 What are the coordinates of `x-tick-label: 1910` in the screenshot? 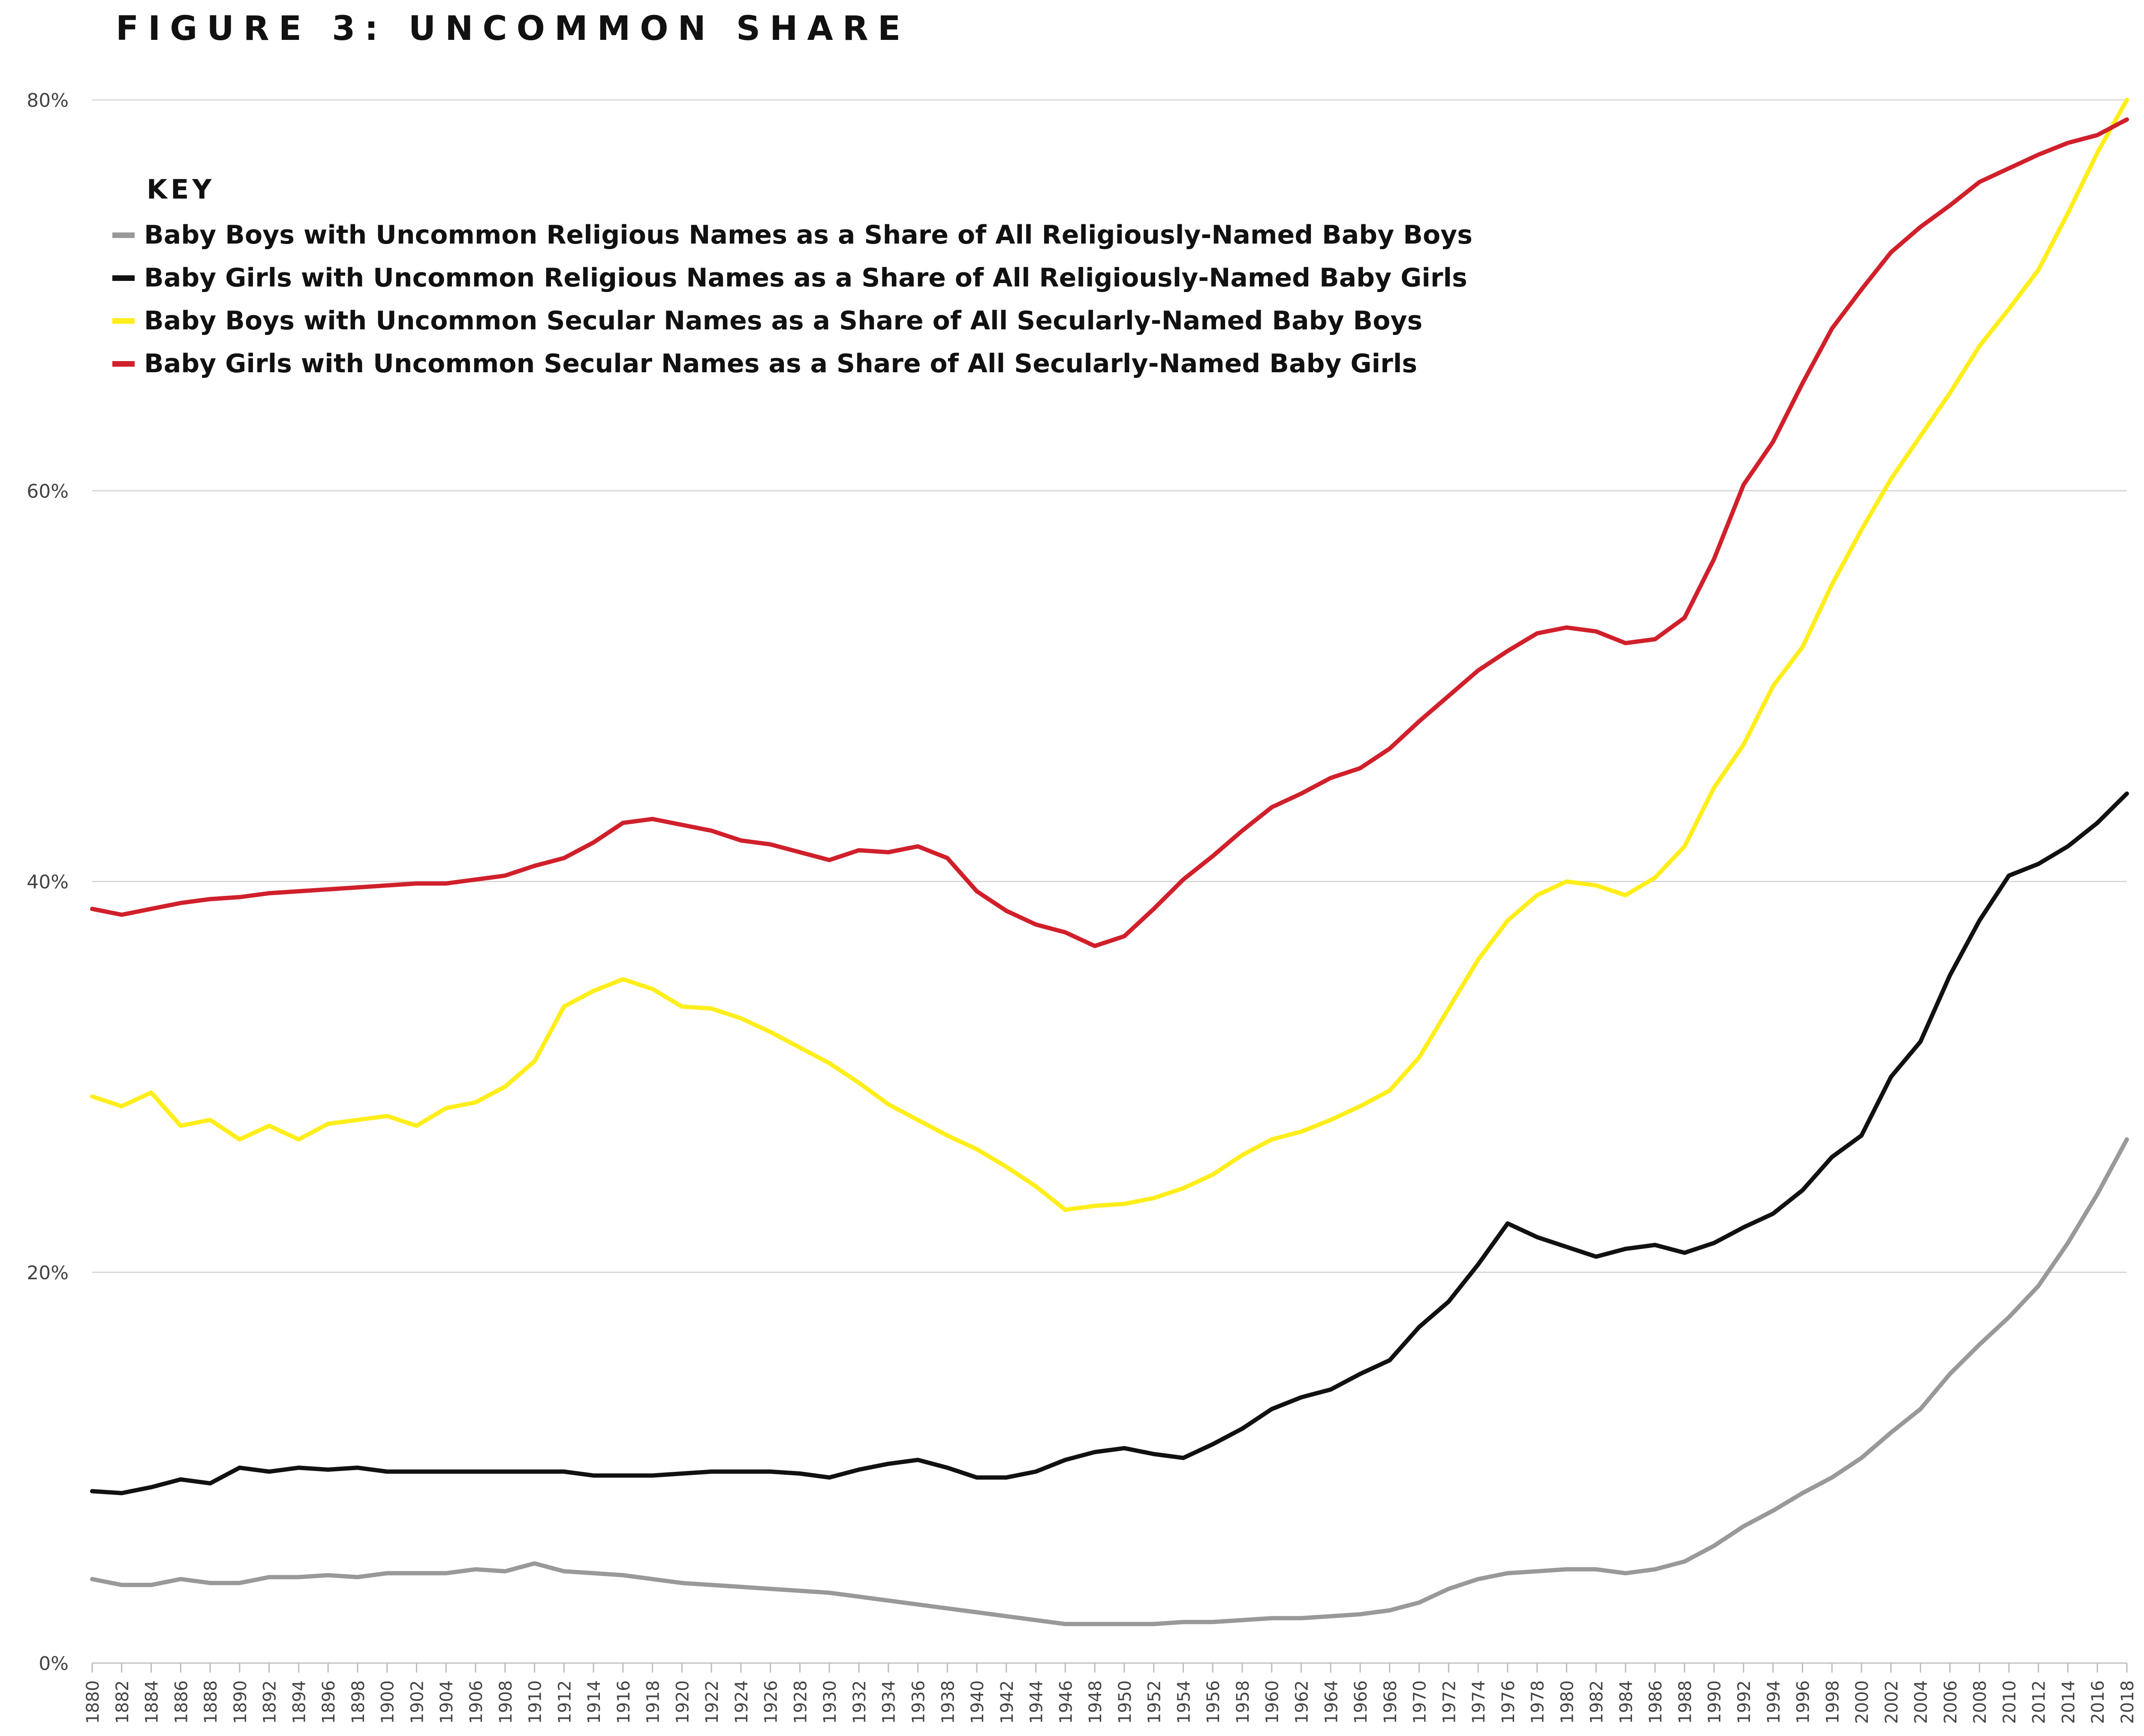 It's located at (535, 1702).